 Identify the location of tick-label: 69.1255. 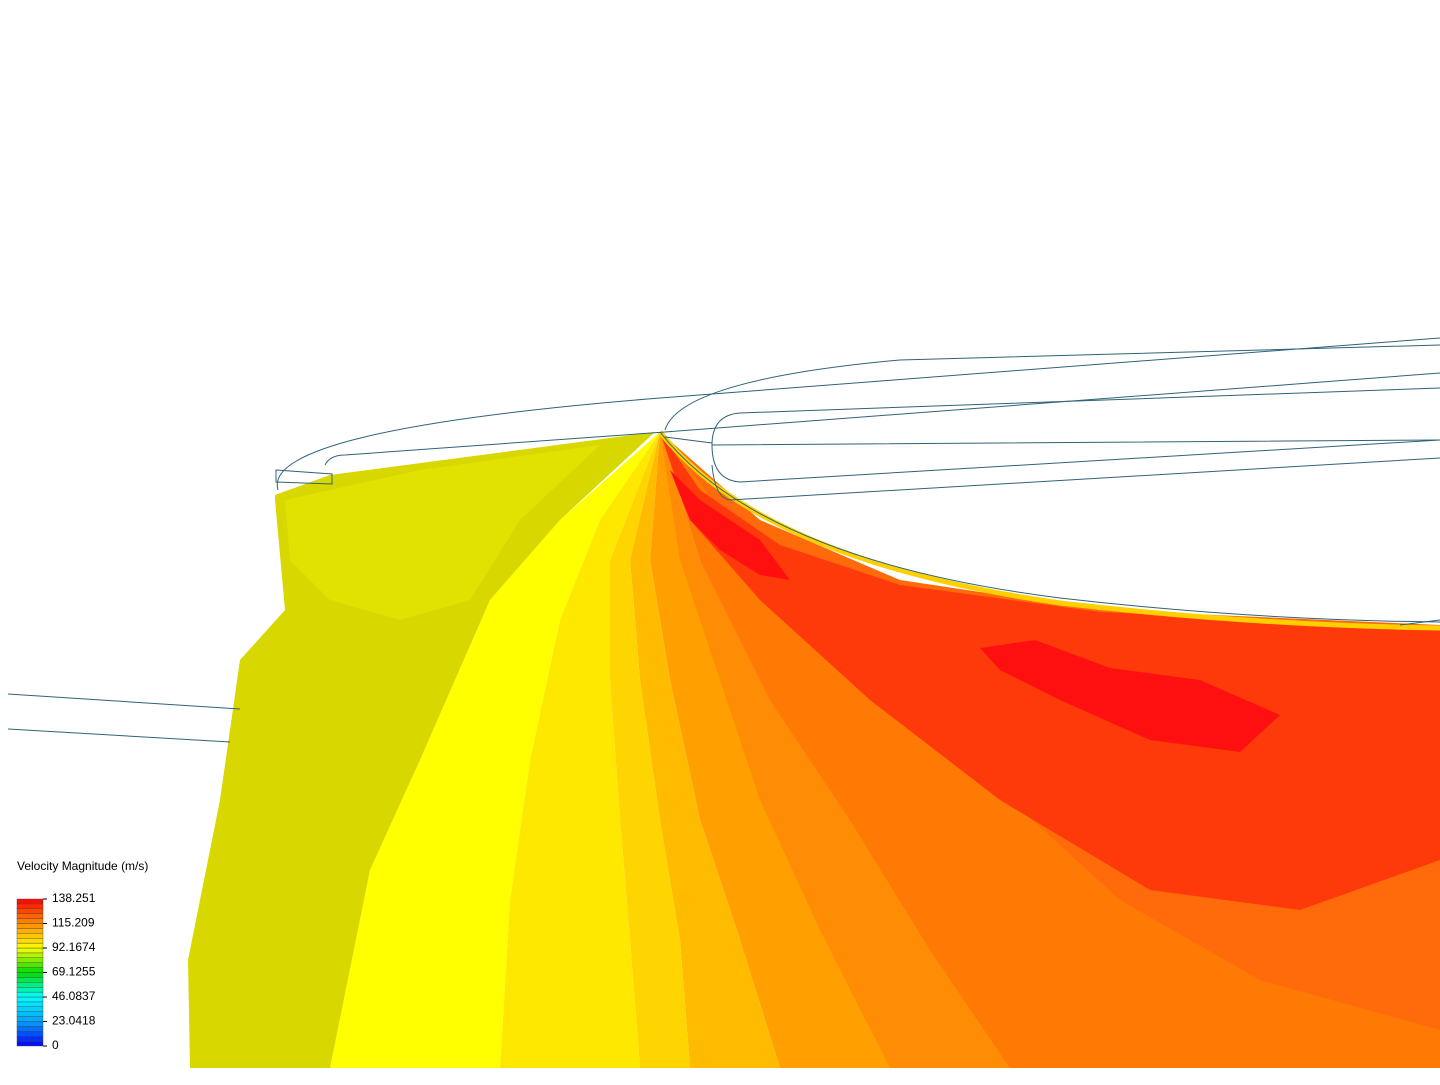
(74, 972).